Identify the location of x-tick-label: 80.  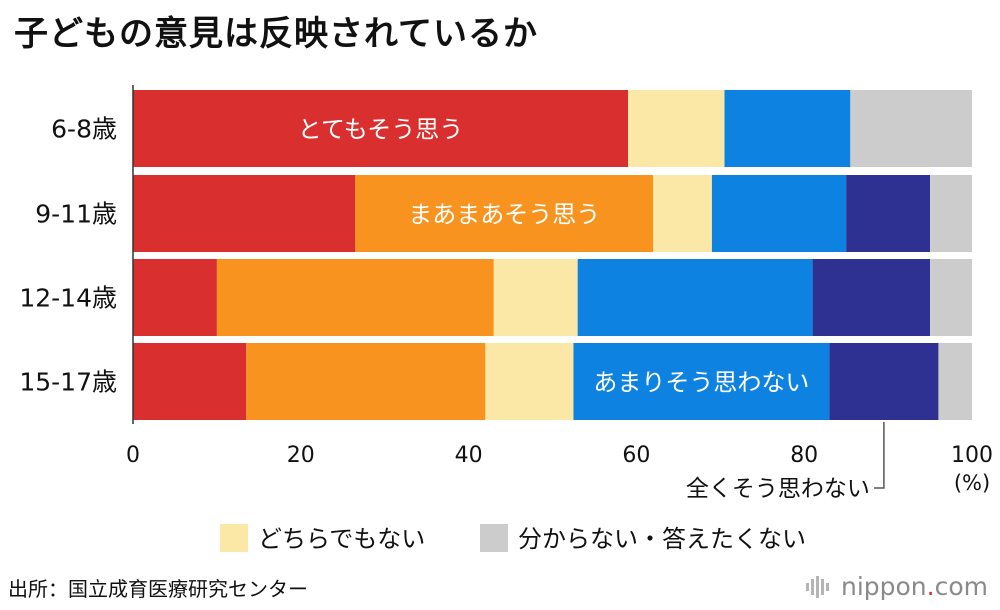
(804, 455).